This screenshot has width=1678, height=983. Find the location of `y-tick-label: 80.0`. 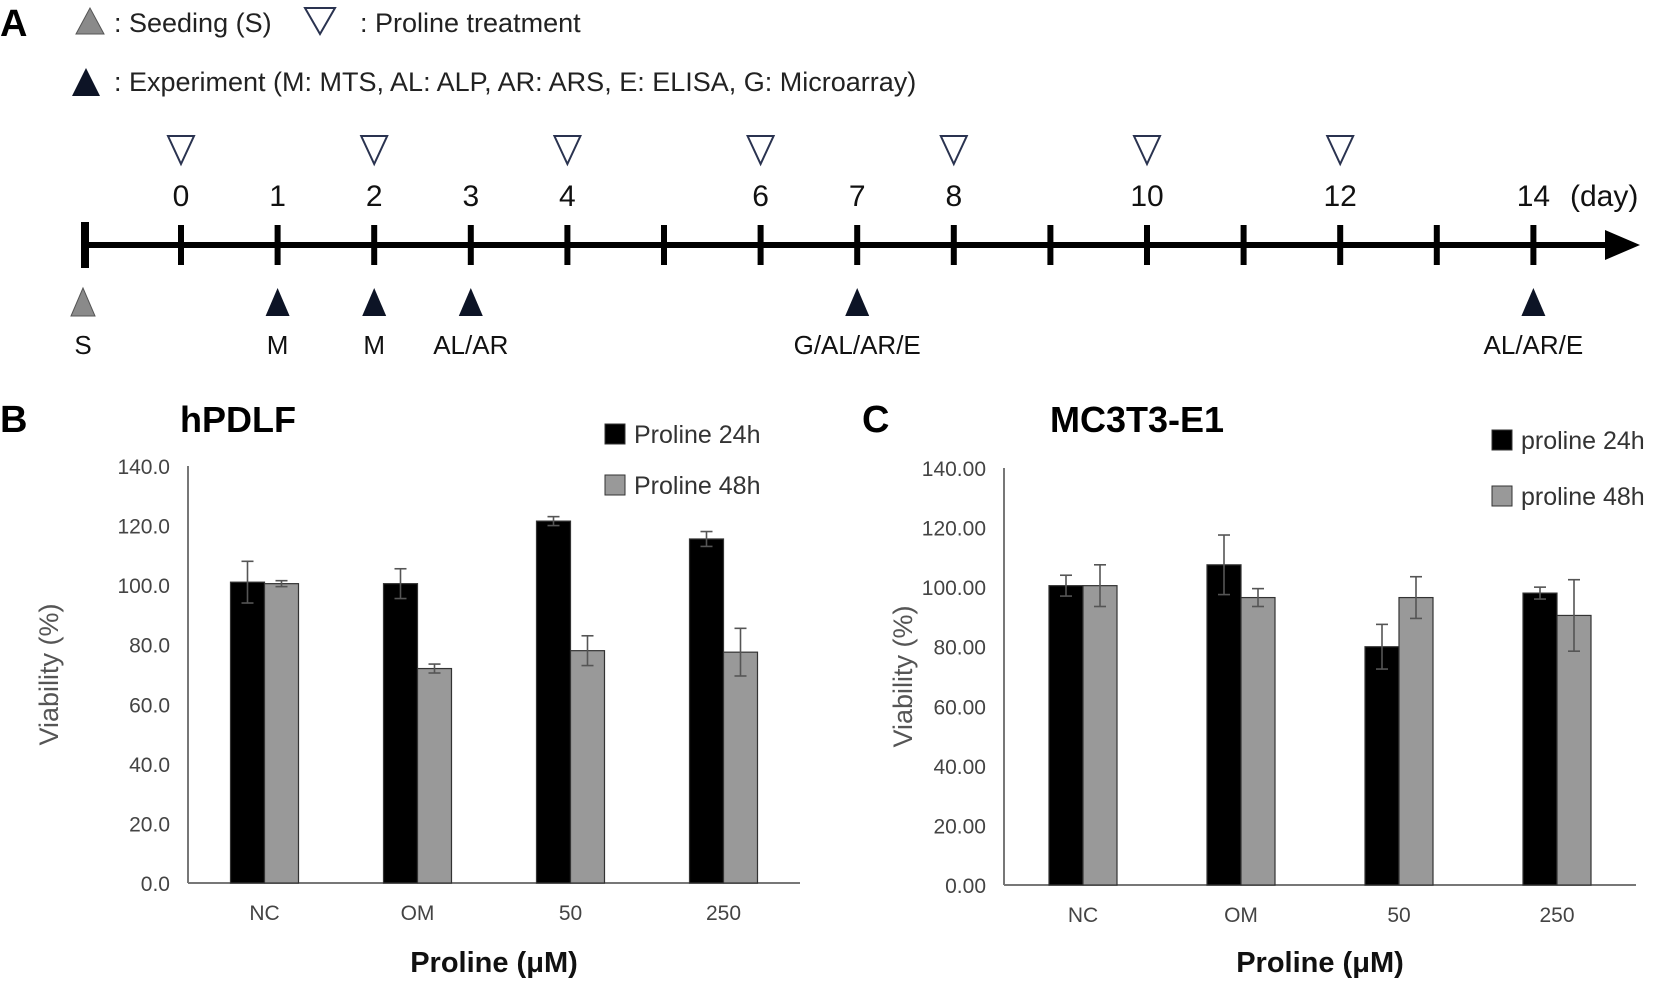

y-tick-label: 80.0 is located at coordinates (149, 646).